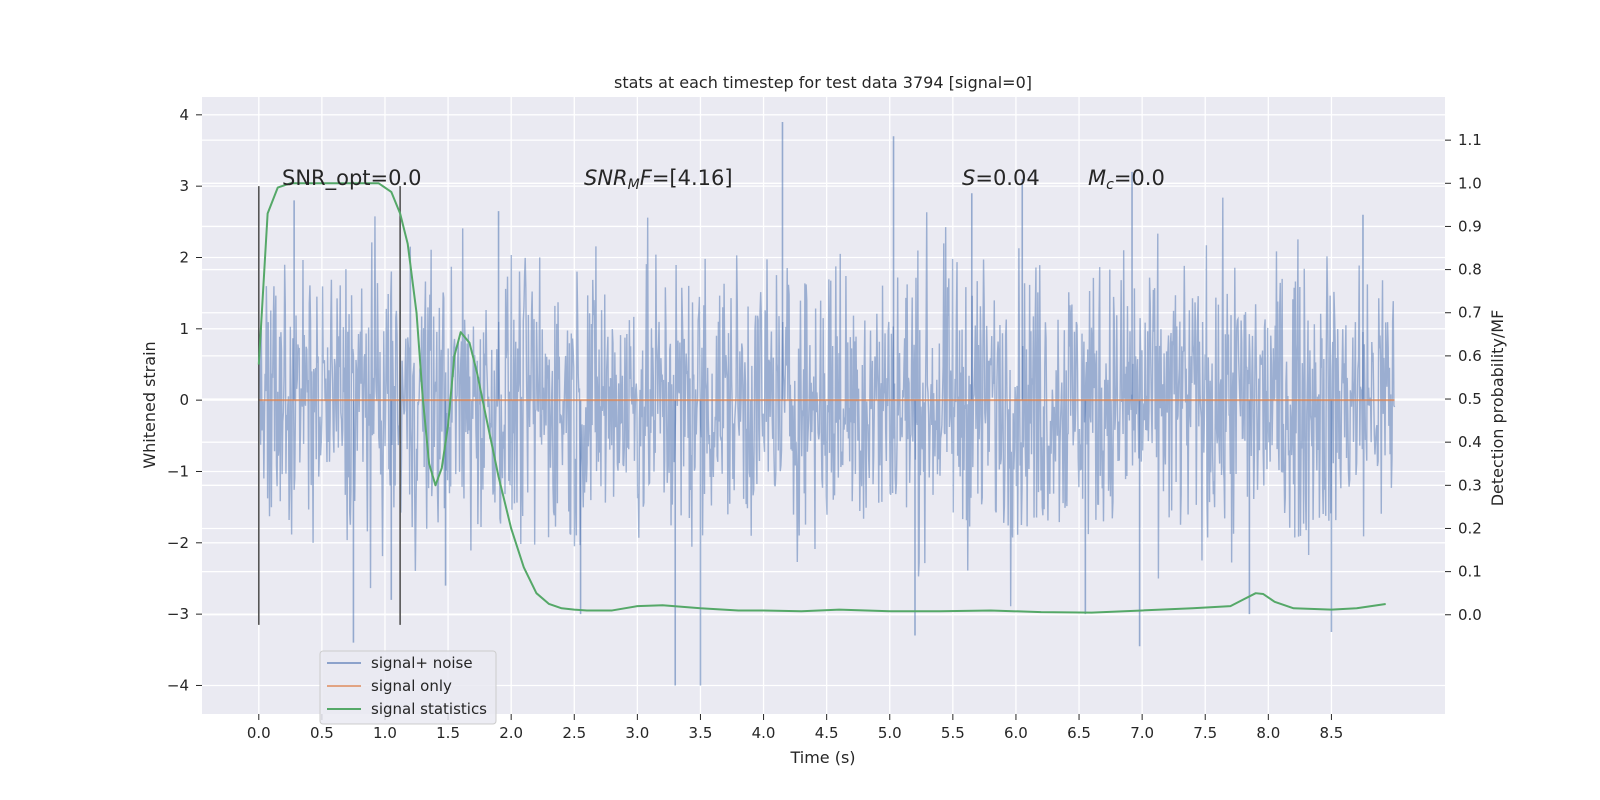 The image size is (1600, 800). What do you see at coordinates (184, 186) in the screenshot?
I see `y-tick-label-7: 3` at bounding box center [184, 186].